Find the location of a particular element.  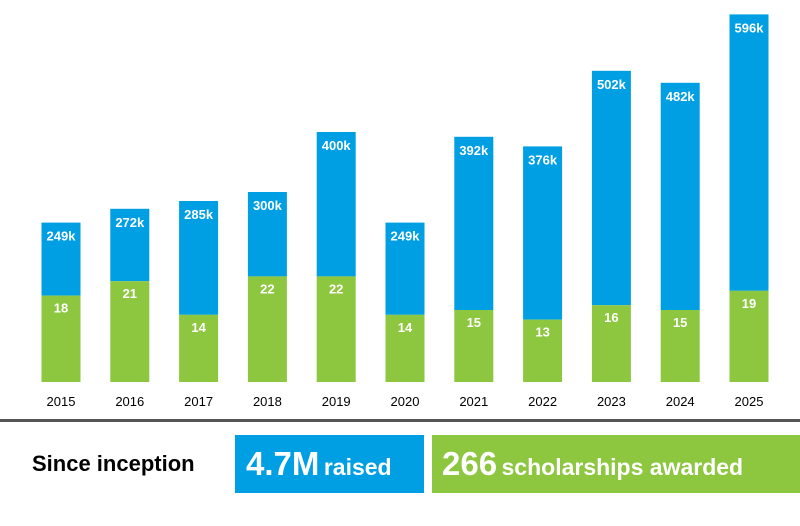

scholarship-bar-2025 is located at coordinates (749, 336).